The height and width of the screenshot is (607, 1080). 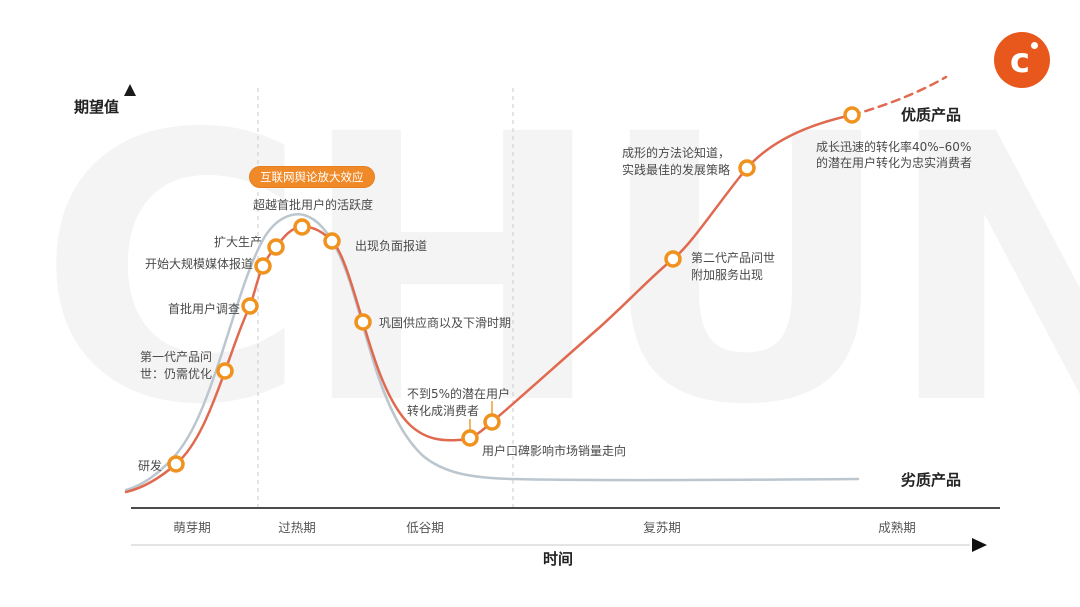 What do you see at coordinates (1034, 45) in the screenshot?
I see `brand-logo-dot-icon` at bounding box center [1034, 45].